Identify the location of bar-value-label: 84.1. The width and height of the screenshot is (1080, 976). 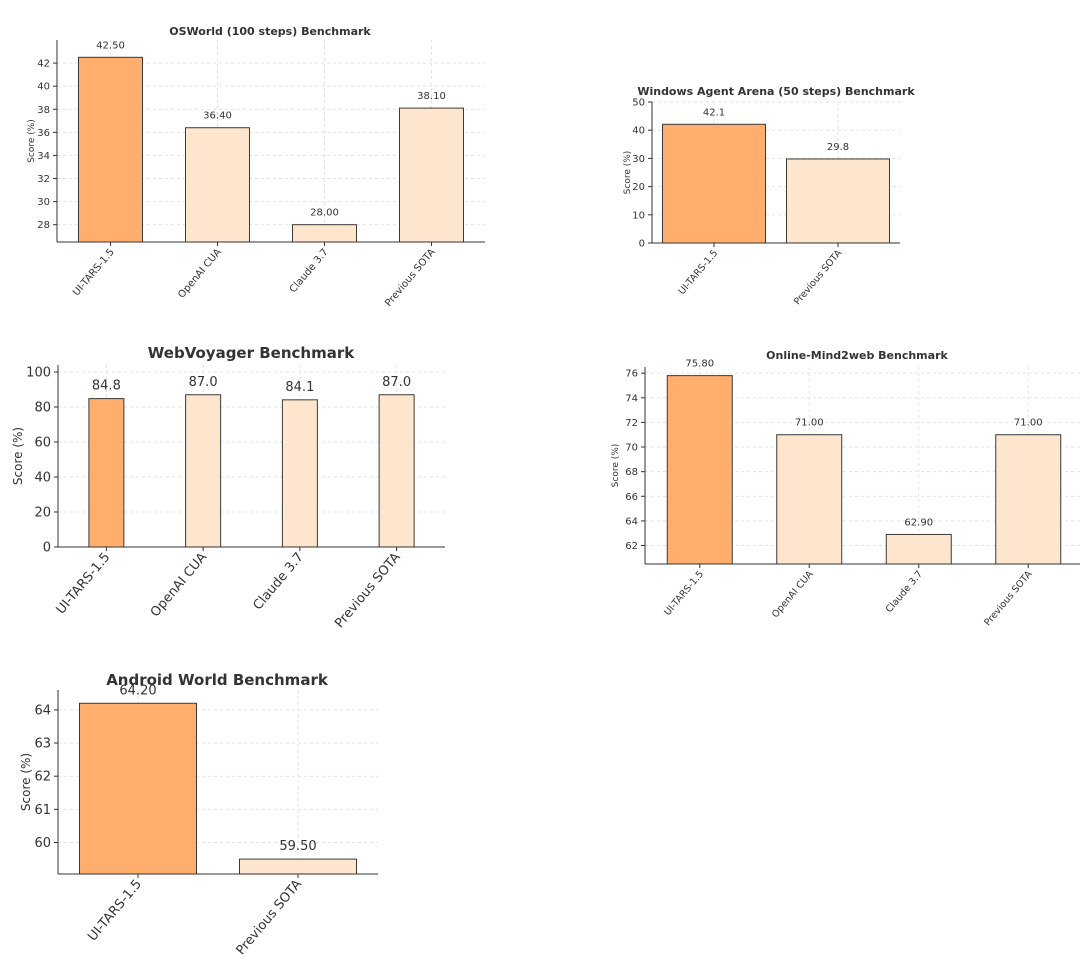
(299, 387).